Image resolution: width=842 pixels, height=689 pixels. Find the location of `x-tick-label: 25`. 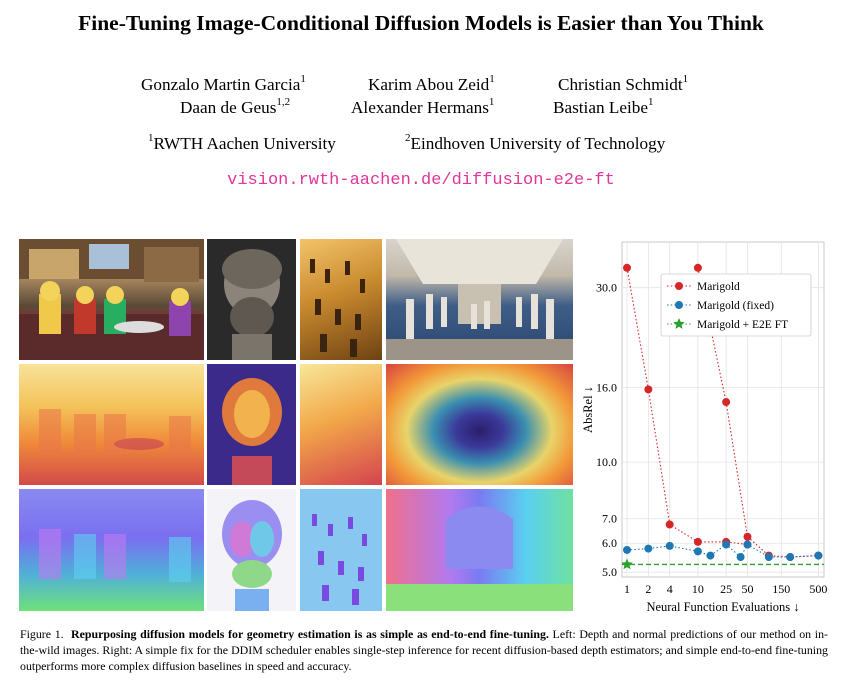

x-tick-label: 25 is located at coordinates (726, 589).